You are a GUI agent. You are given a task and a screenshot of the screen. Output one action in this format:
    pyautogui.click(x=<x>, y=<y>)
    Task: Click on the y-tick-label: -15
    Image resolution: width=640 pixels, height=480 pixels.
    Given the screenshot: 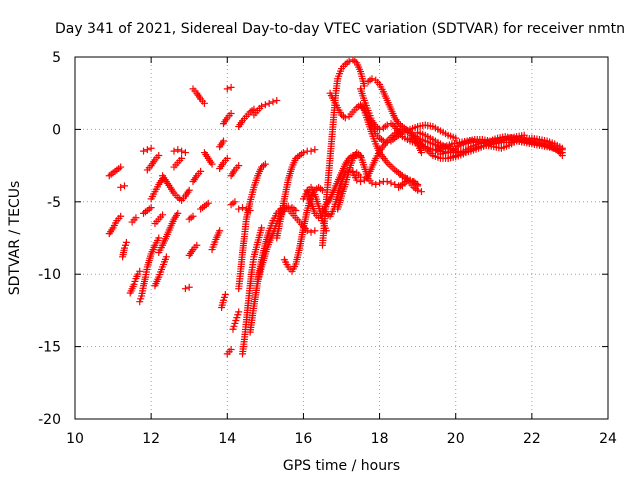 What is the action you would take?
    pyautogui.click(x=49, y=348)
    